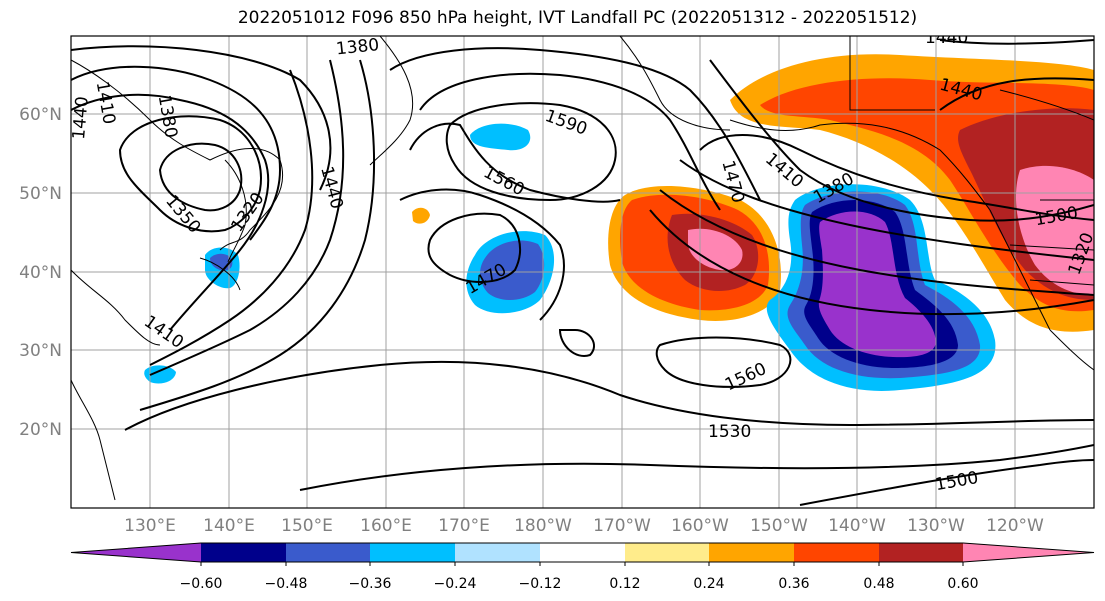 Image resolution: width=1105 pixels, height=601 pixels. Describe the element at coordinates (779, 526) in the screenshot. I see `lon-label: 150°W` at that location.